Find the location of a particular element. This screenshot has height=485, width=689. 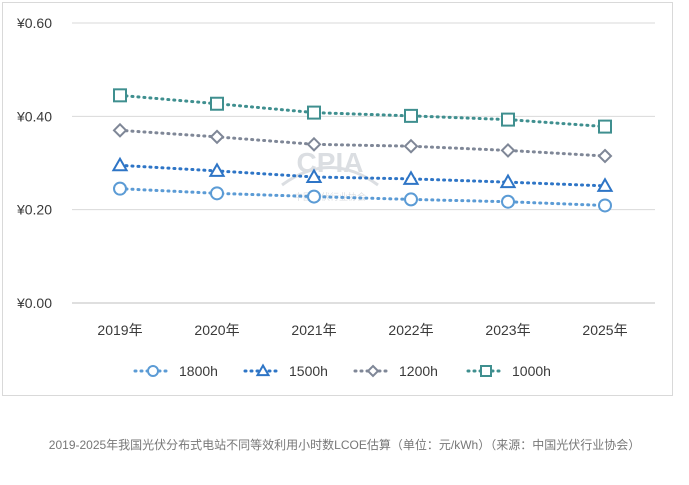

legend-label: 1800h is located at coordinates (198, 371).